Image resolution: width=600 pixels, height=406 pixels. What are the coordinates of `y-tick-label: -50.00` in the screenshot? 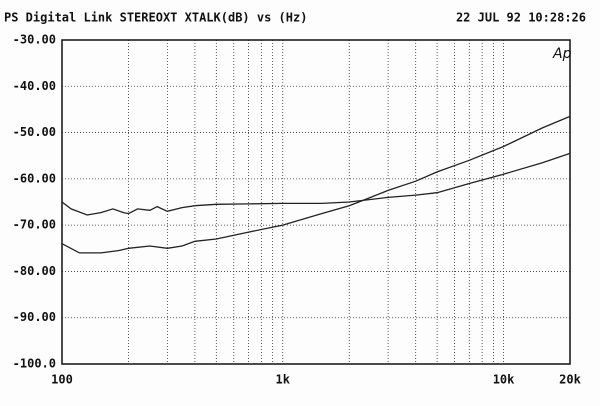 It's located at (34, 132).